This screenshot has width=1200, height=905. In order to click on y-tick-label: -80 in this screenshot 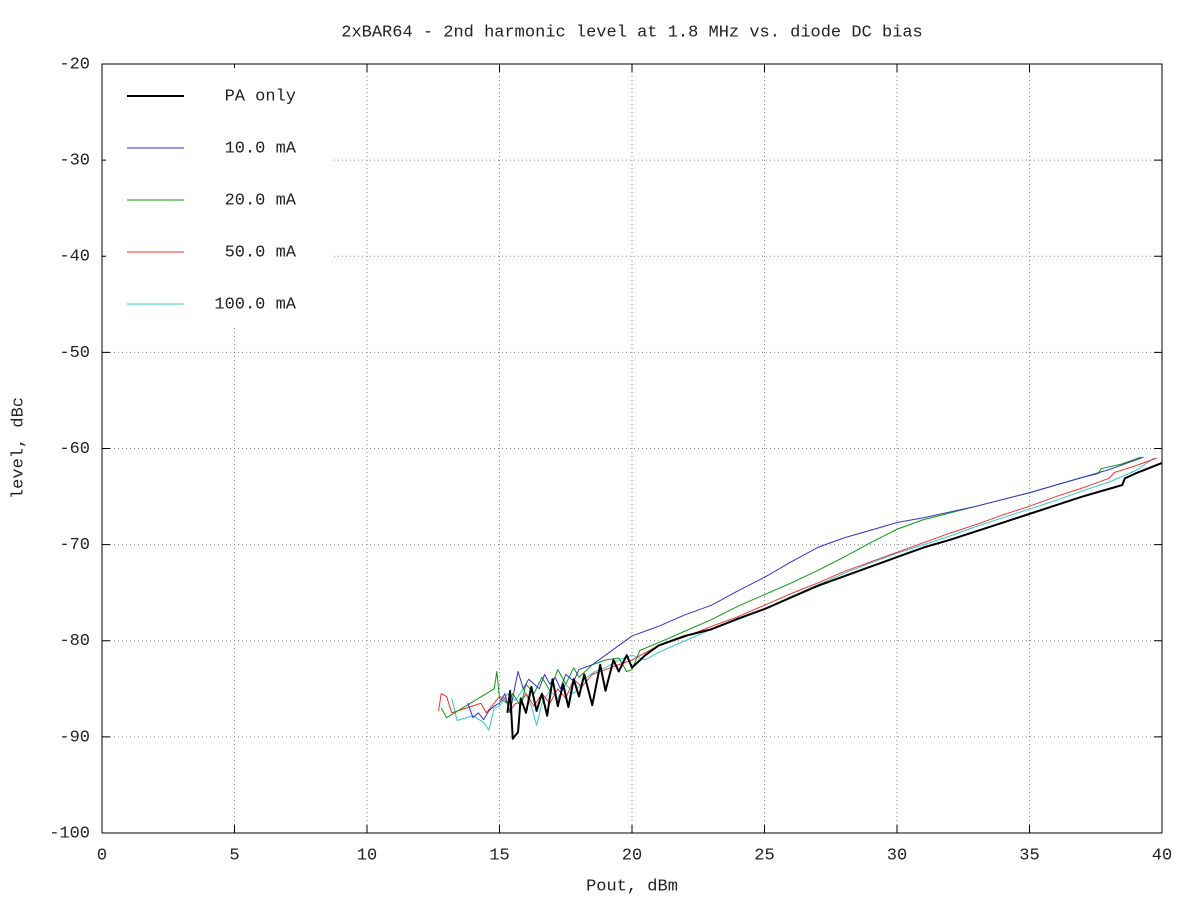, I will do `click(74, 641)`.